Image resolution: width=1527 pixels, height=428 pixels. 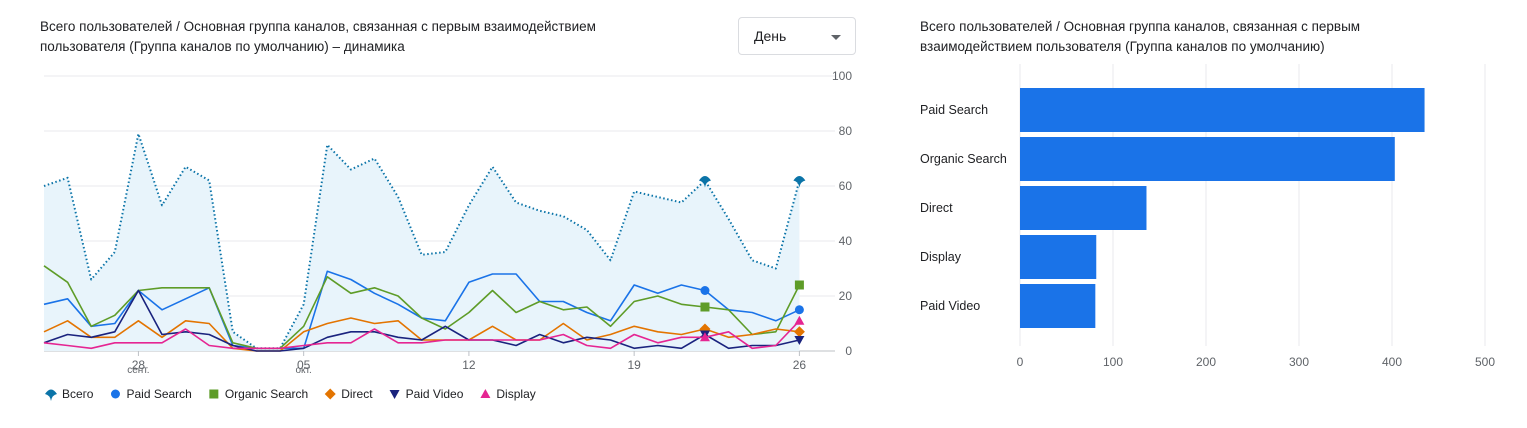 I want to click on legend-marker-organic_search, so click(x=214, y=394).